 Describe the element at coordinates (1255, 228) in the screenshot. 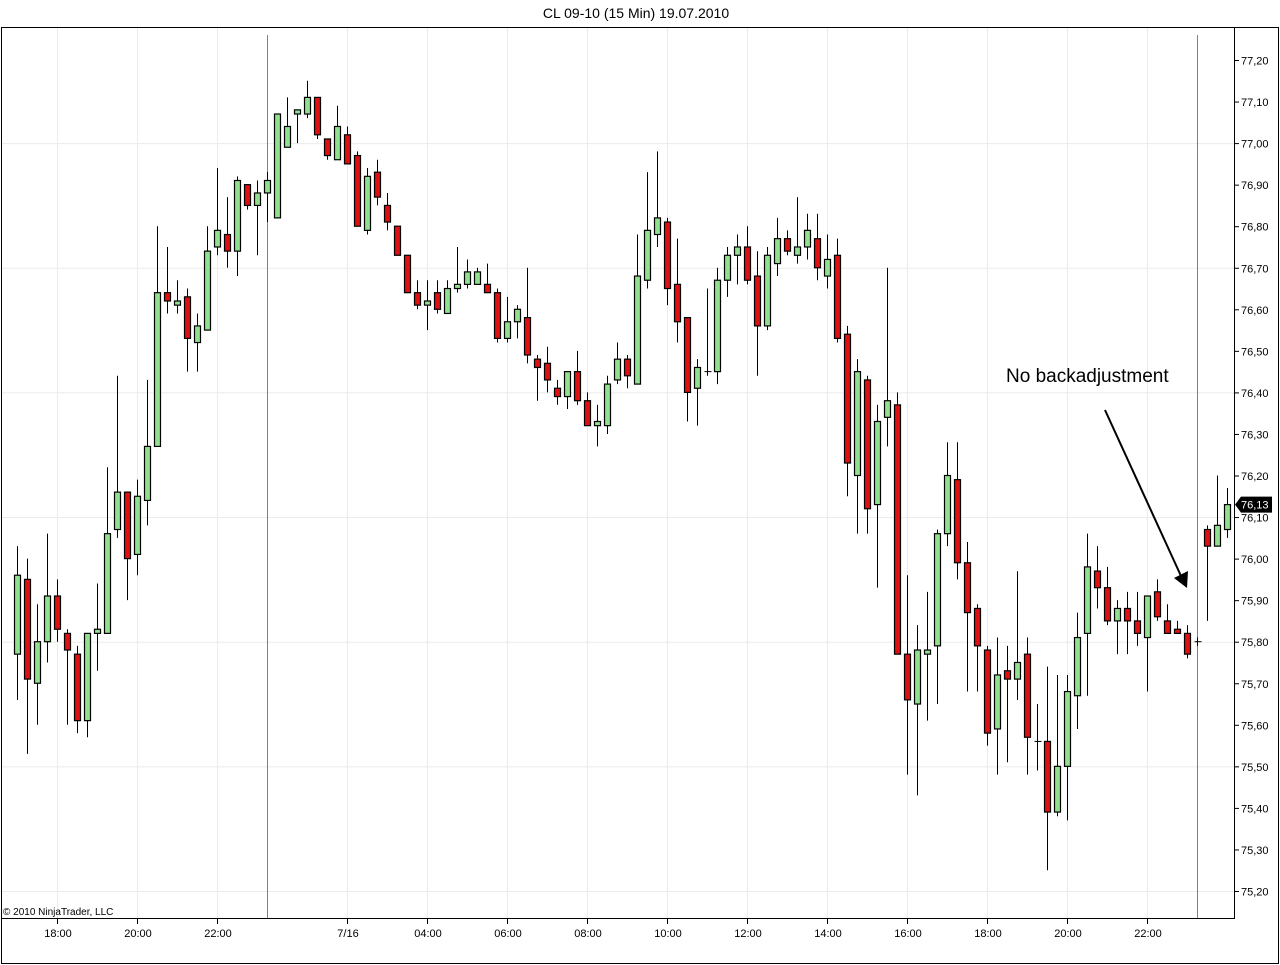

I see `y-tick-label: 76,80` at that location.